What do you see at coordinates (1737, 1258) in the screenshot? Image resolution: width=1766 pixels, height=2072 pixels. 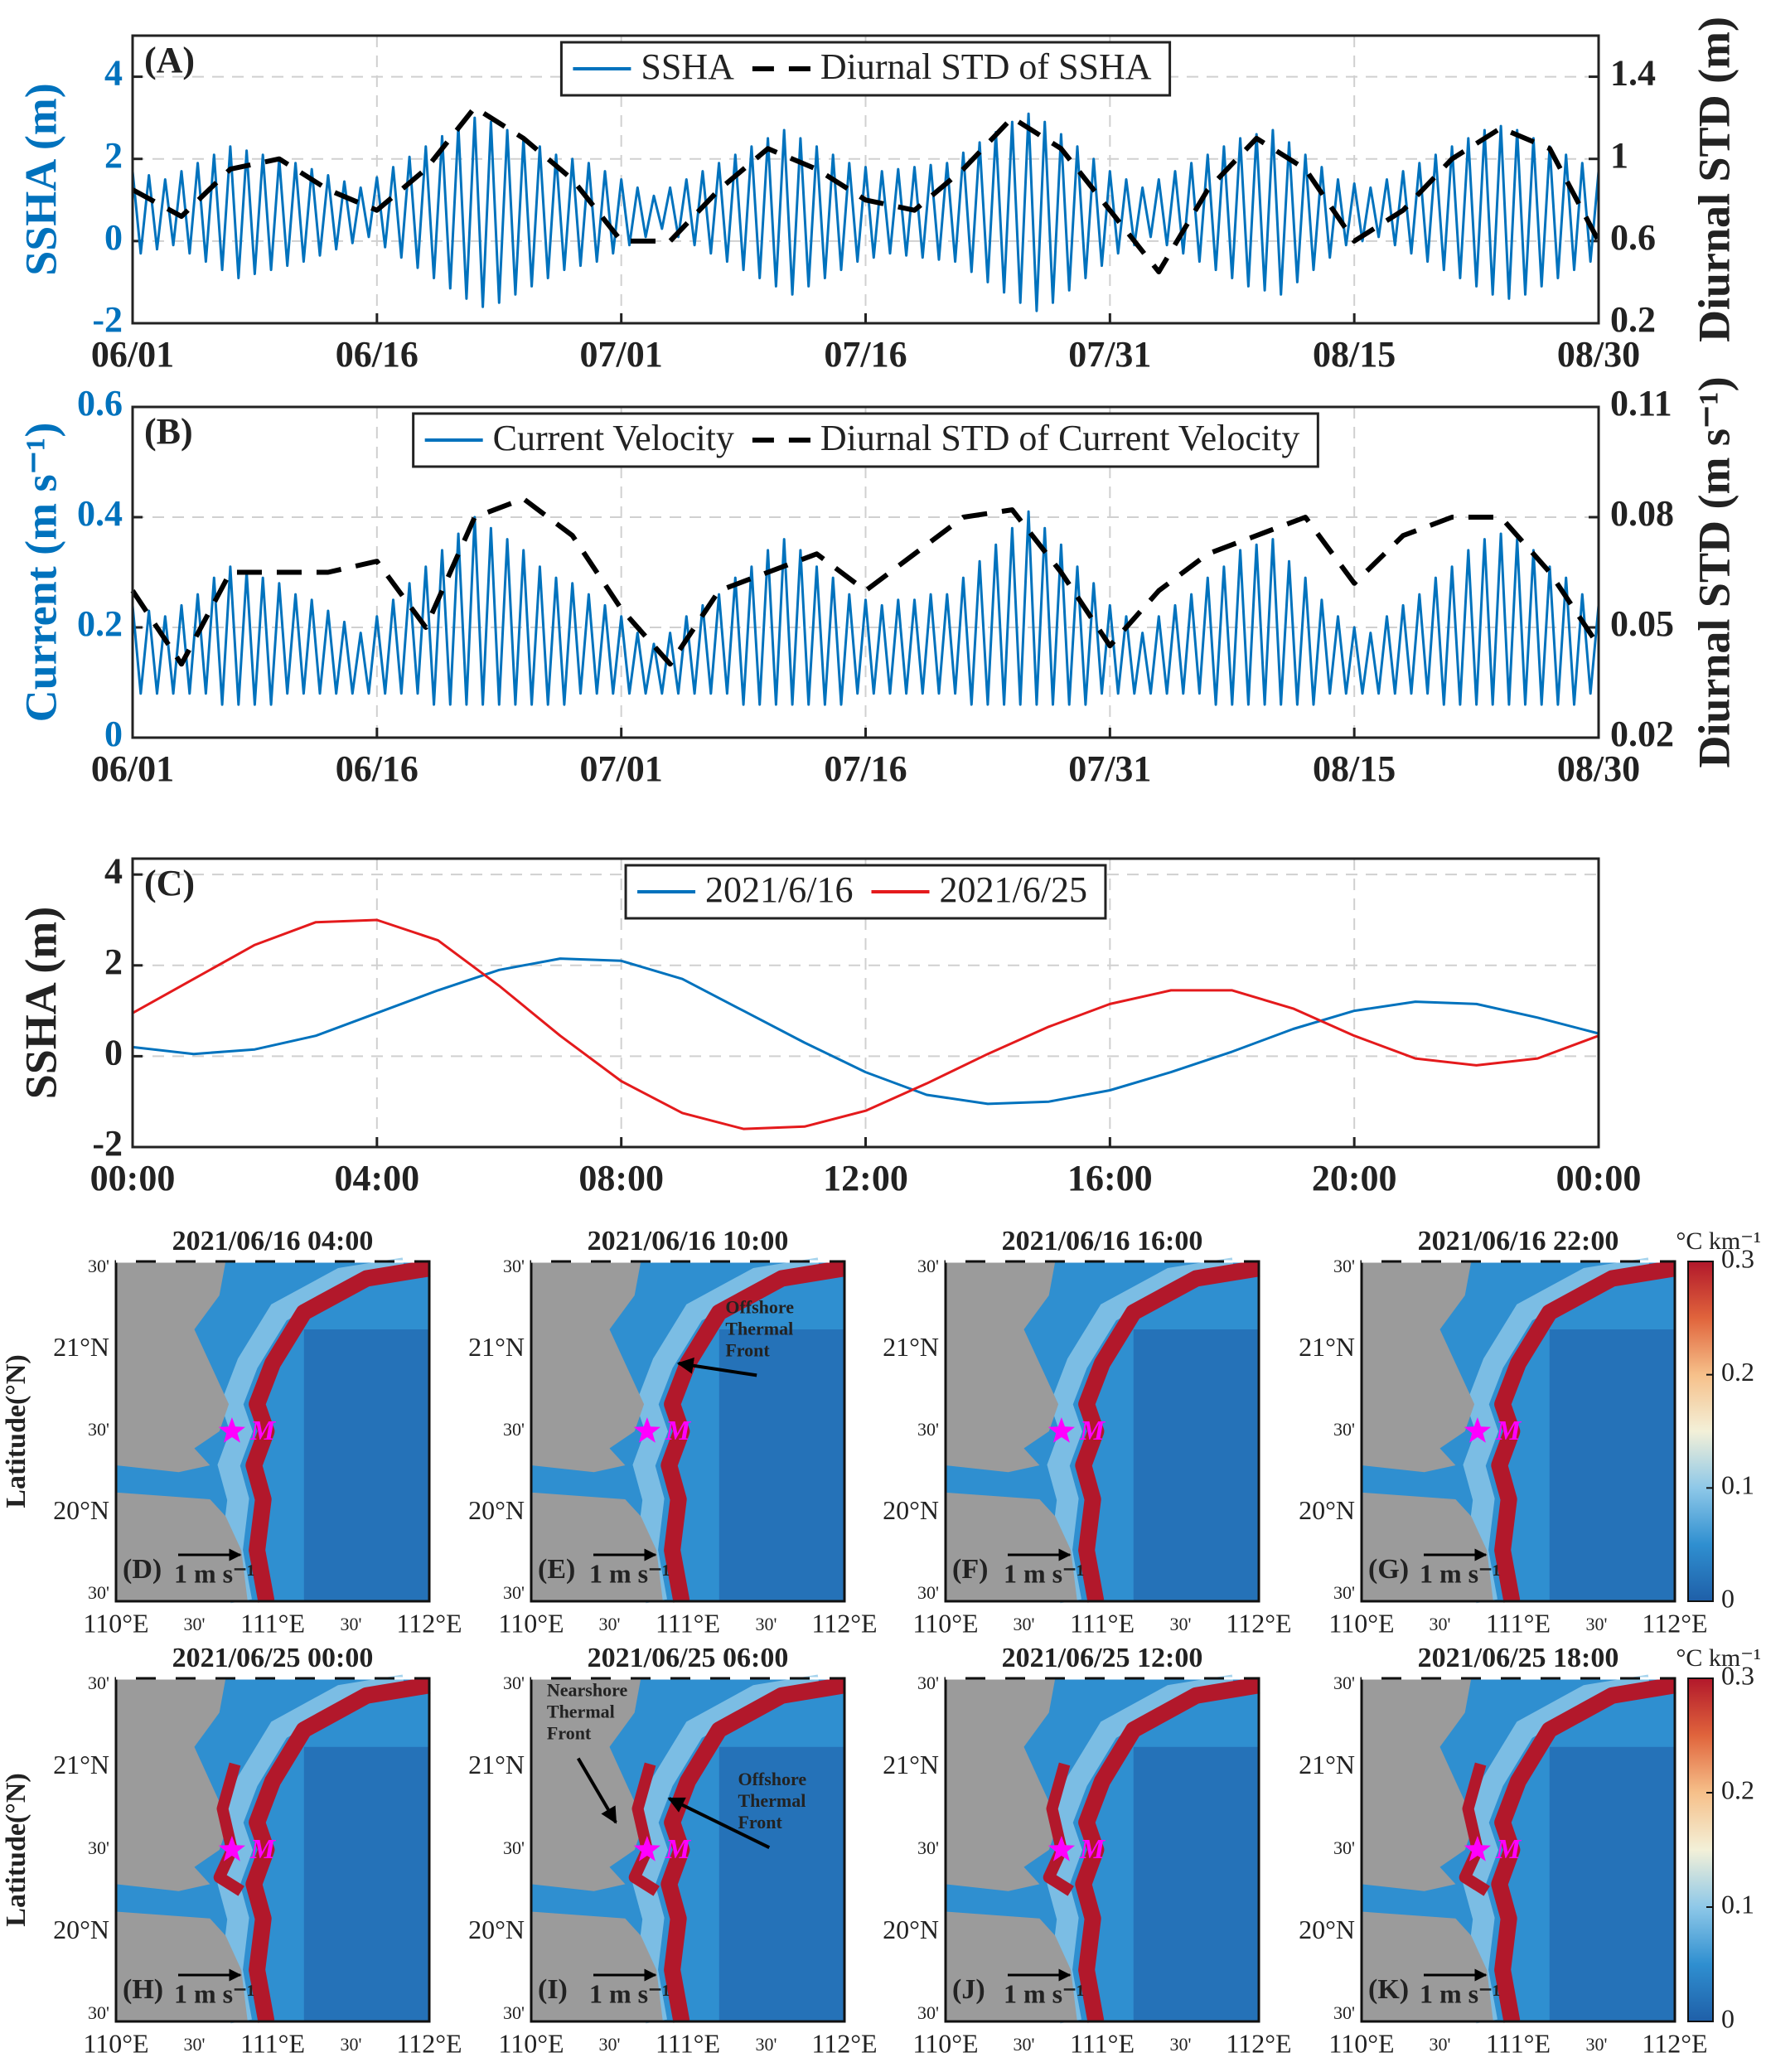 I see `colorbar-tick-label: 0.3` at bounding box center [1737, 1258].